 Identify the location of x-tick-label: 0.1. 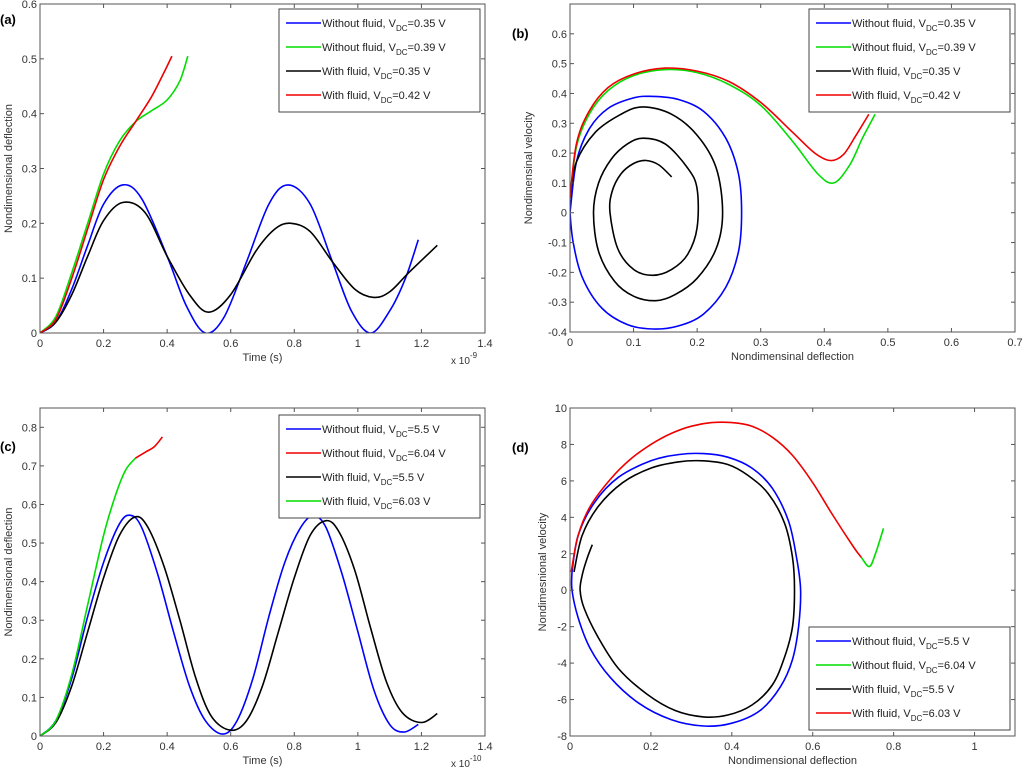
(633, 343).